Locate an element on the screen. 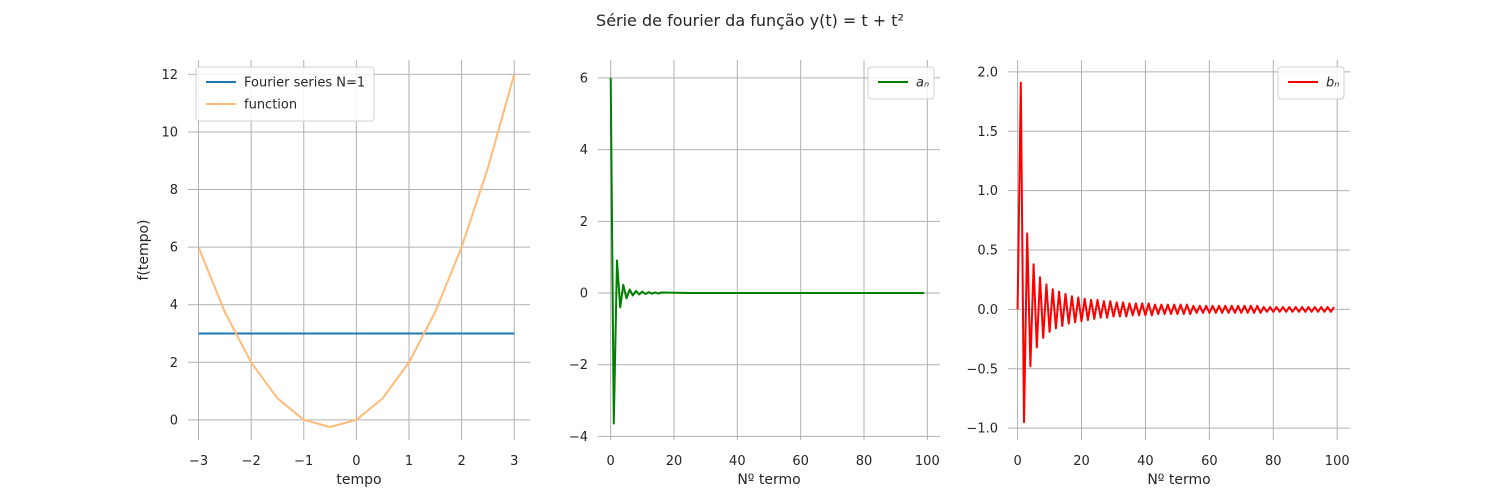 The image size is (1500, 500). y-tick-label: 0.0 is located at coordinates (987, 310).